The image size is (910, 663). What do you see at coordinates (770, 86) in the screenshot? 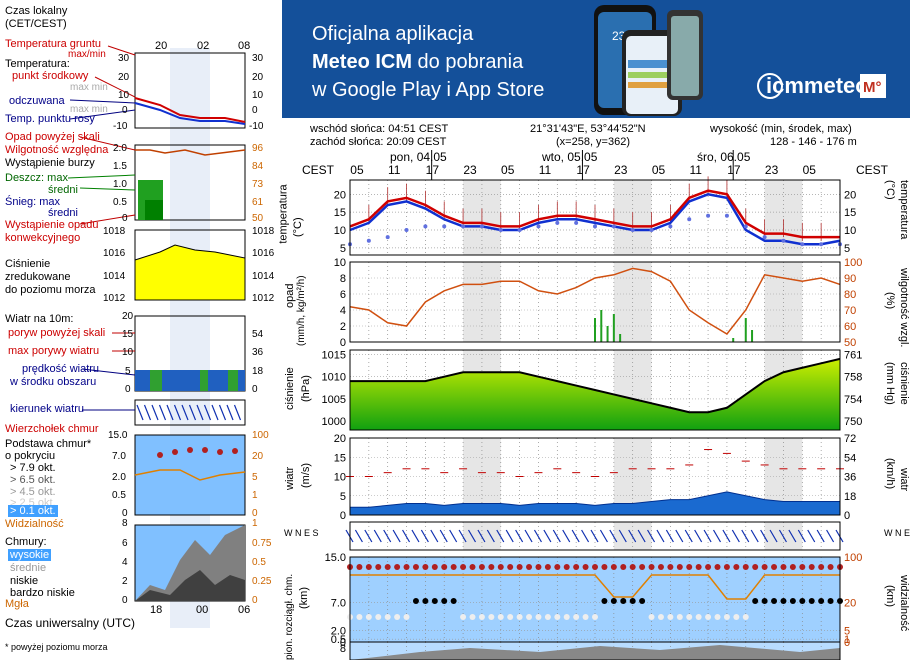
I see `icm-logo-icon` at bounding box center [770, 86].